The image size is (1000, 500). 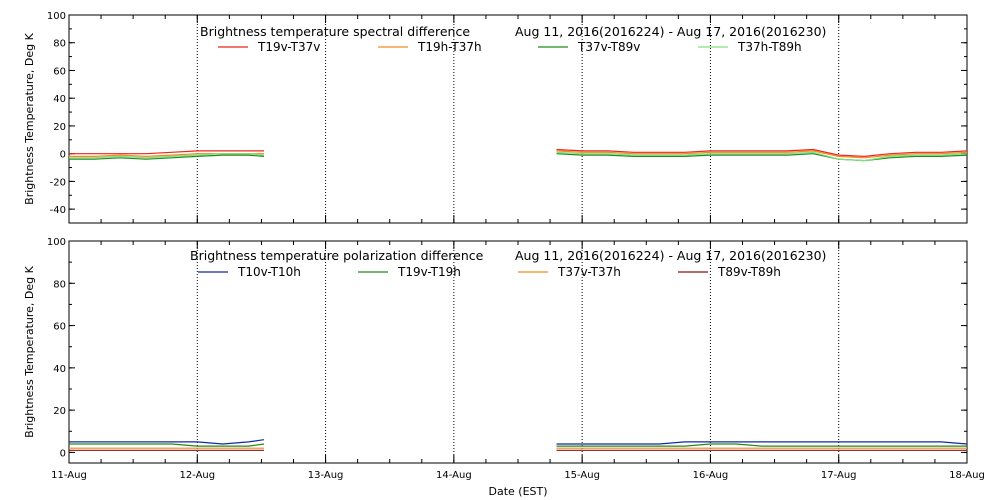 What do you see at coordinates (608, 47) in the screenshot?
I see `legend-label: T37v-T89v` at bounding box center [608, 47].